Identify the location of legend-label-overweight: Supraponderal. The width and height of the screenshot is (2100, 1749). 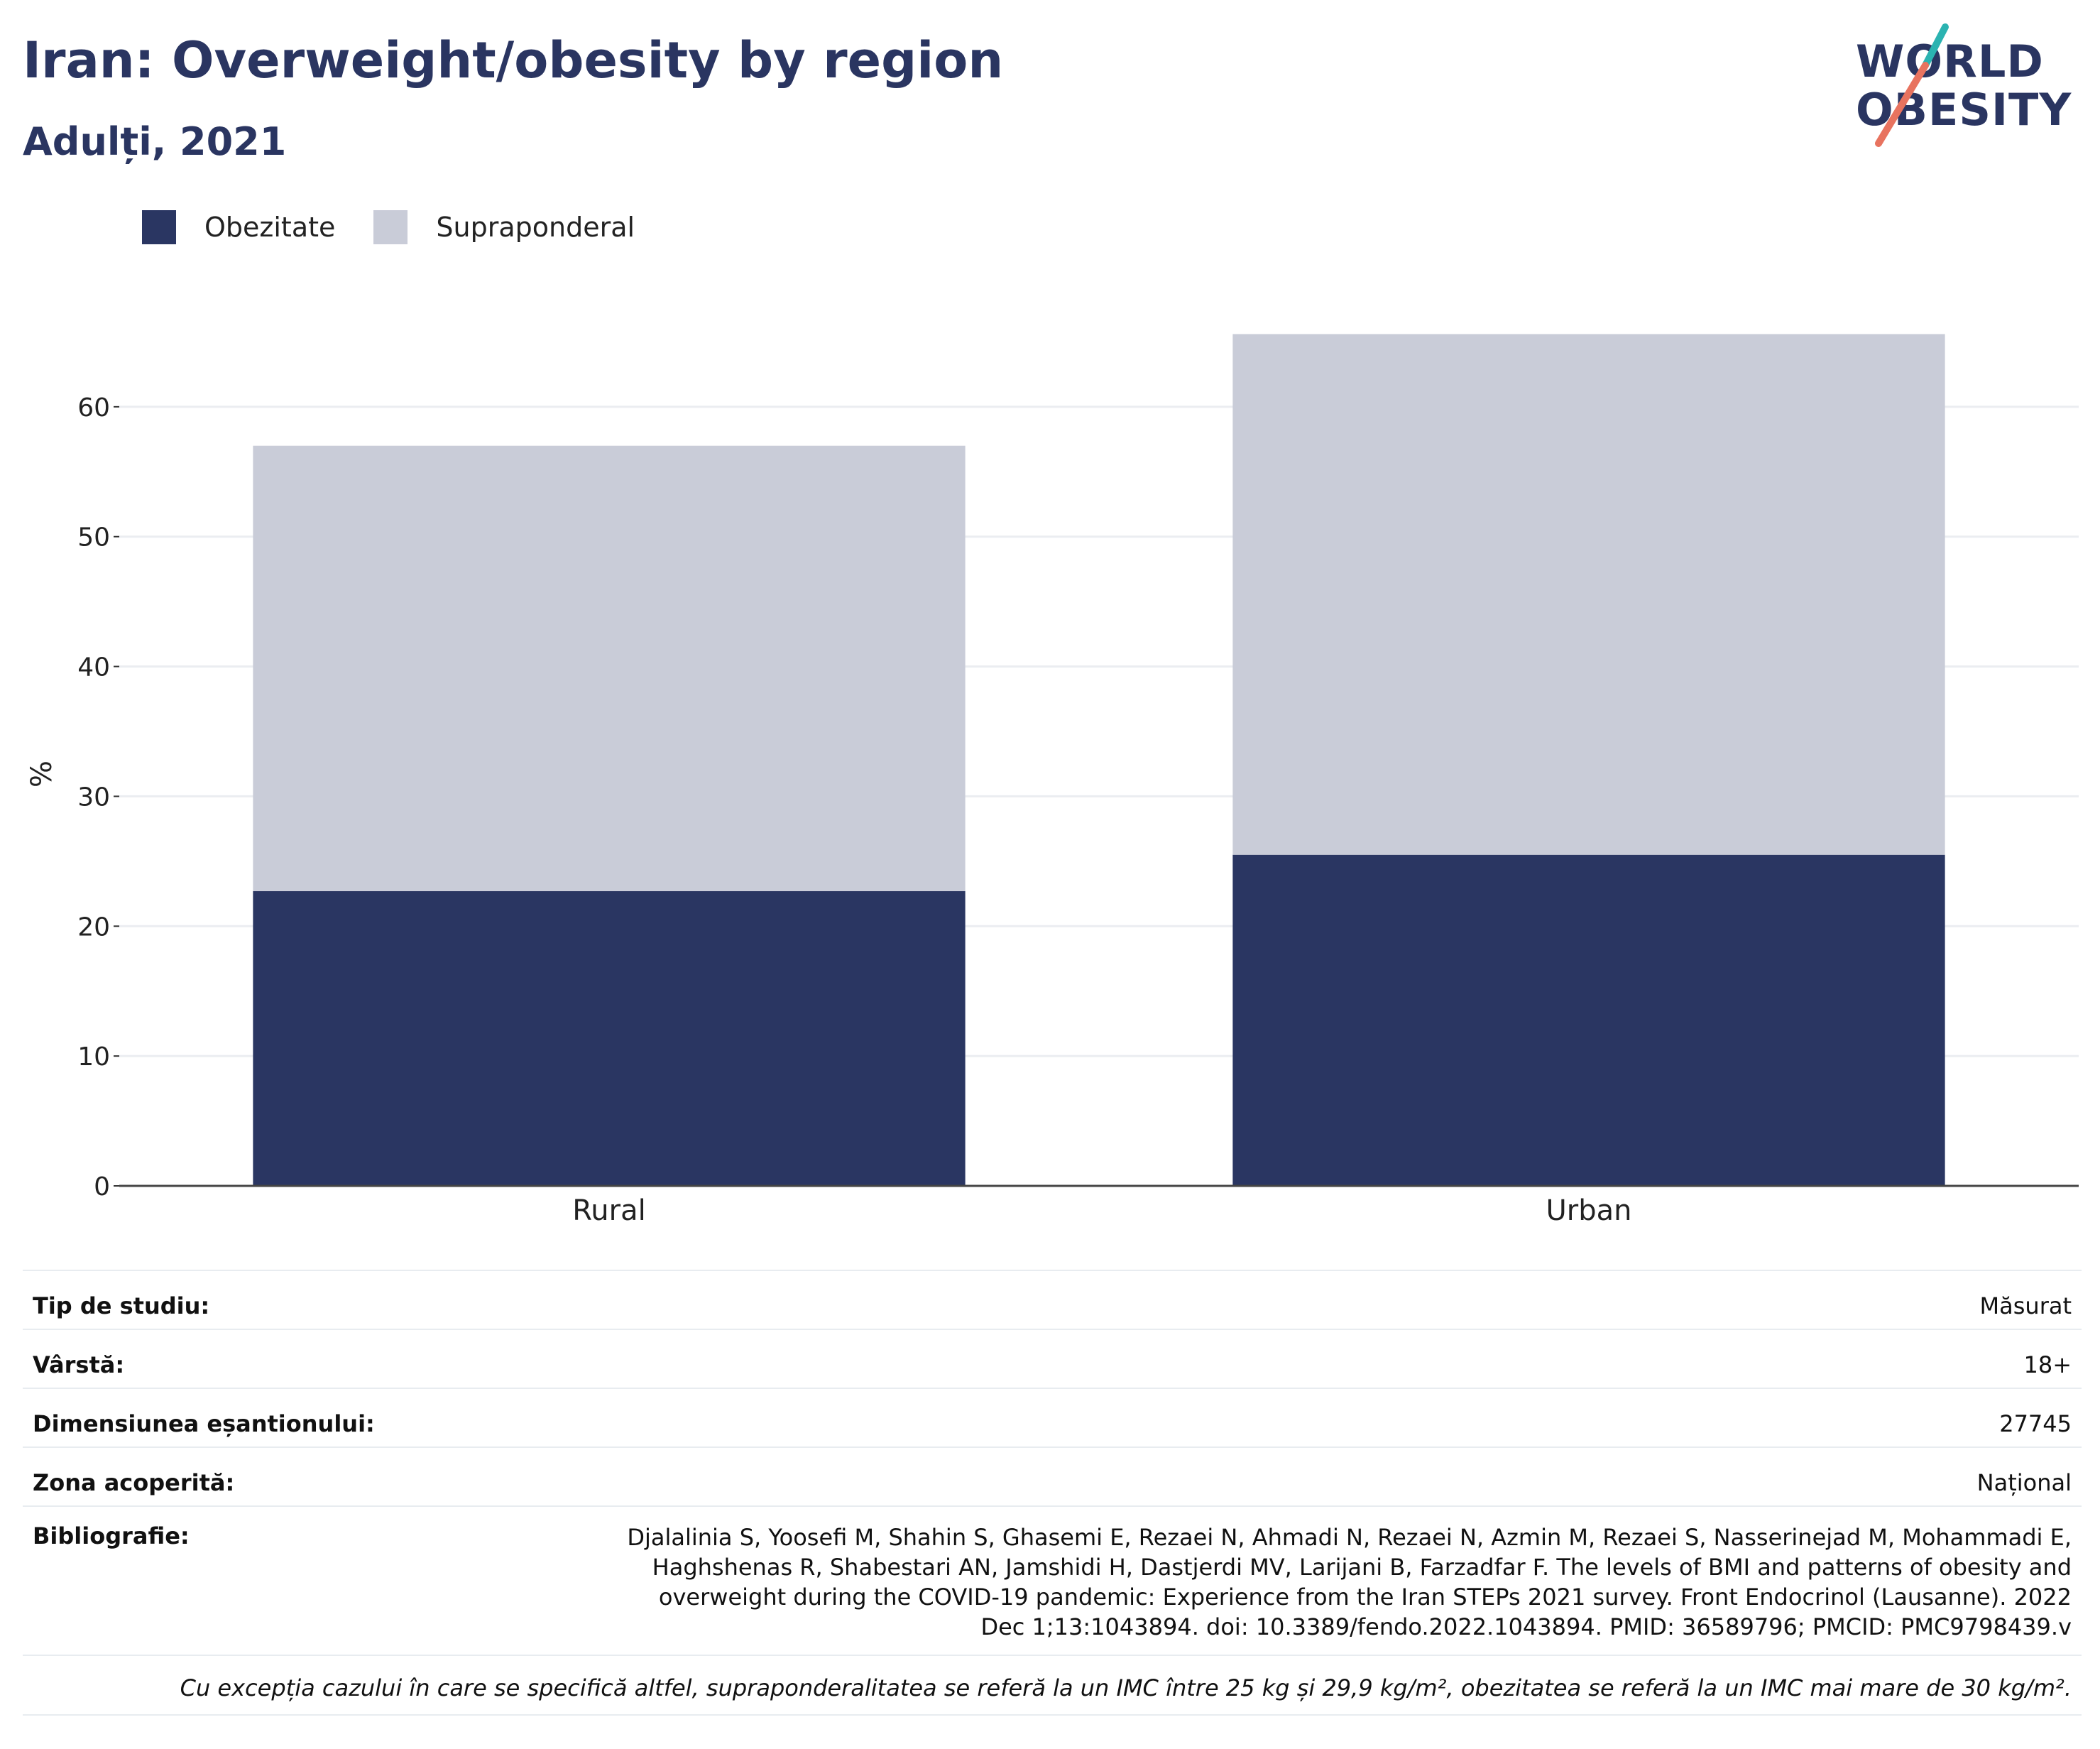
(535, 227).